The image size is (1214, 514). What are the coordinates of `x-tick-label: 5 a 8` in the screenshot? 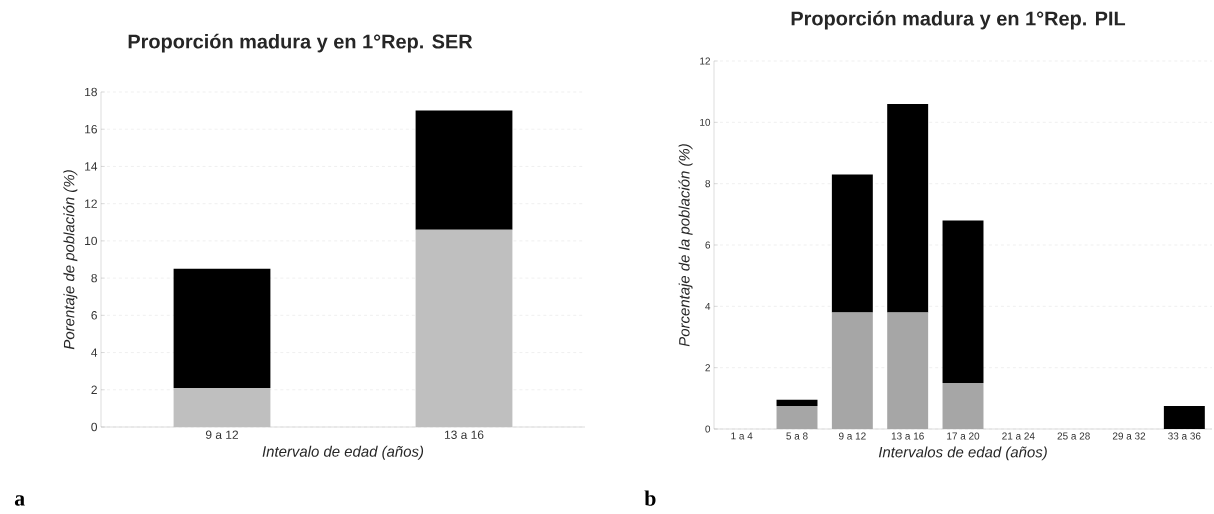 It's located at (797, 436).